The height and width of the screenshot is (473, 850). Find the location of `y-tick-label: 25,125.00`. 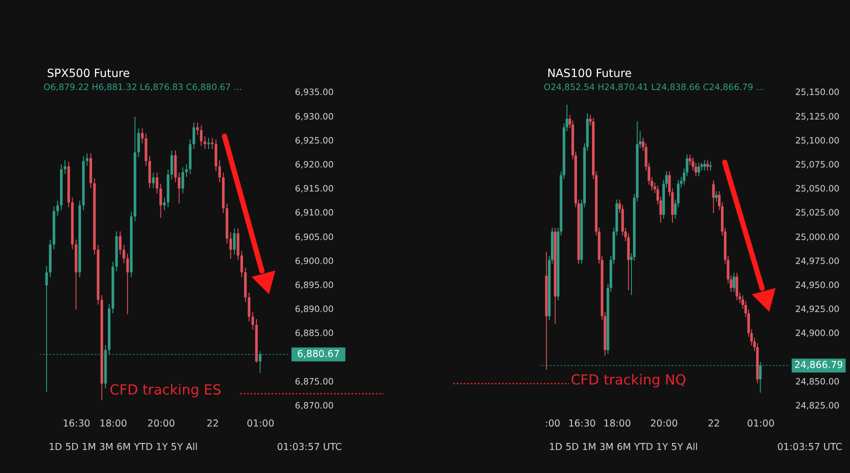

y-tick-label: 25,125.00 is located at coordinates (817, 117).